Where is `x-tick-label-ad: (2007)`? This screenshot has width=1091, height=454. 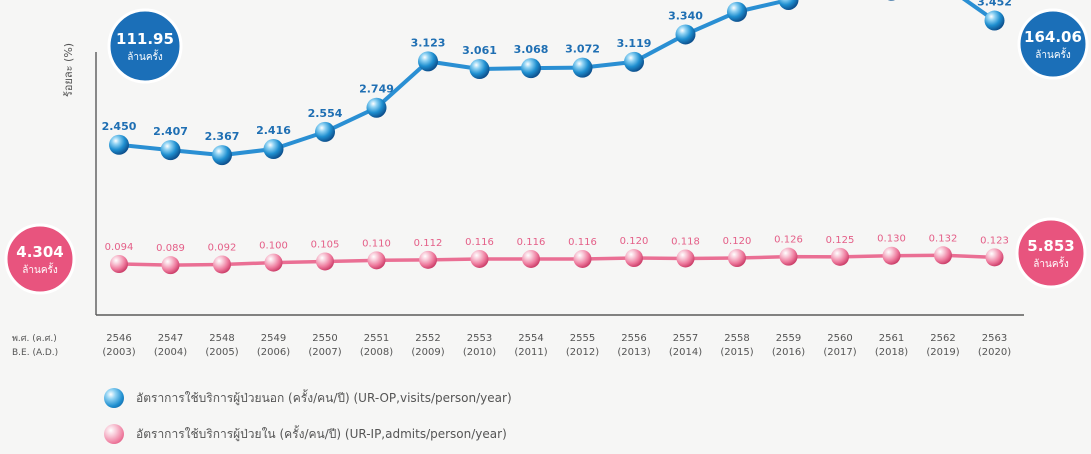 x-tick-label-ad: (2007) is located at coordinates (324, 352).